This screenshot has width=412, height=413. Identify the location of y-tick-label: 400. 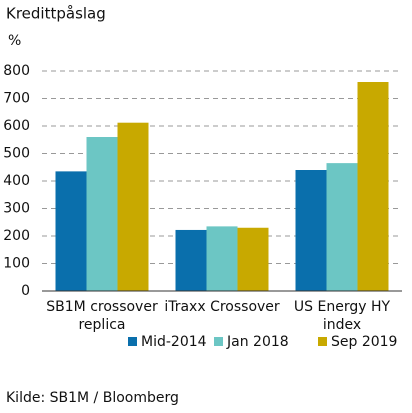
(16, 181).